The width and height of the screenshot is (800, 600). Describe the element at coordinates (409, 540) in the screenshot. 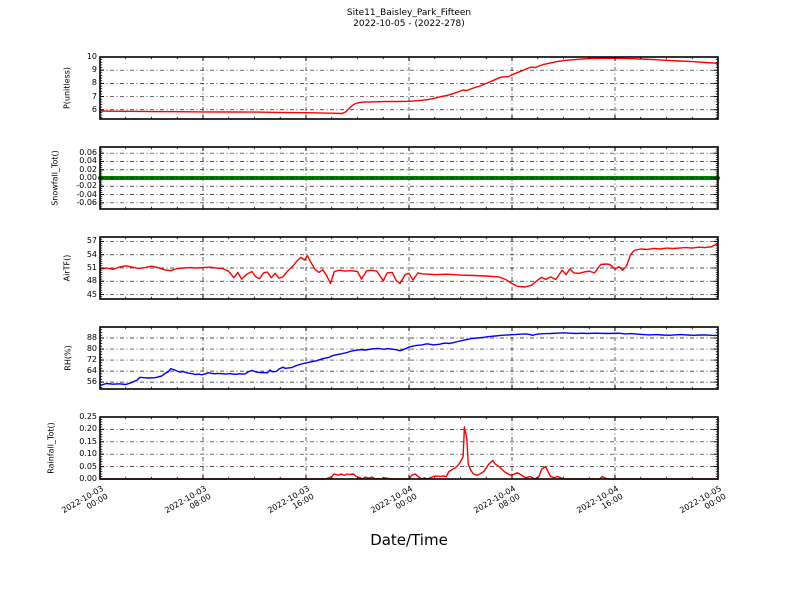

I see `x-axis-label: Date/Time` at that location.